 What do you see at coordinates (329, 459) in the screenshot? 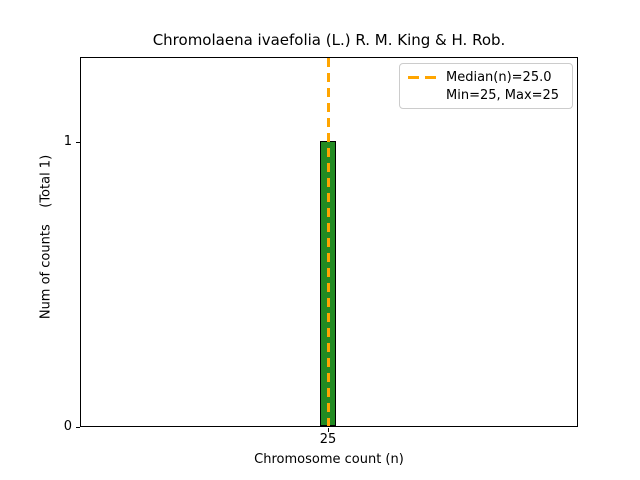
I see `x-axis-label: Chromosome count (n)` at bounding box center [329, 459].